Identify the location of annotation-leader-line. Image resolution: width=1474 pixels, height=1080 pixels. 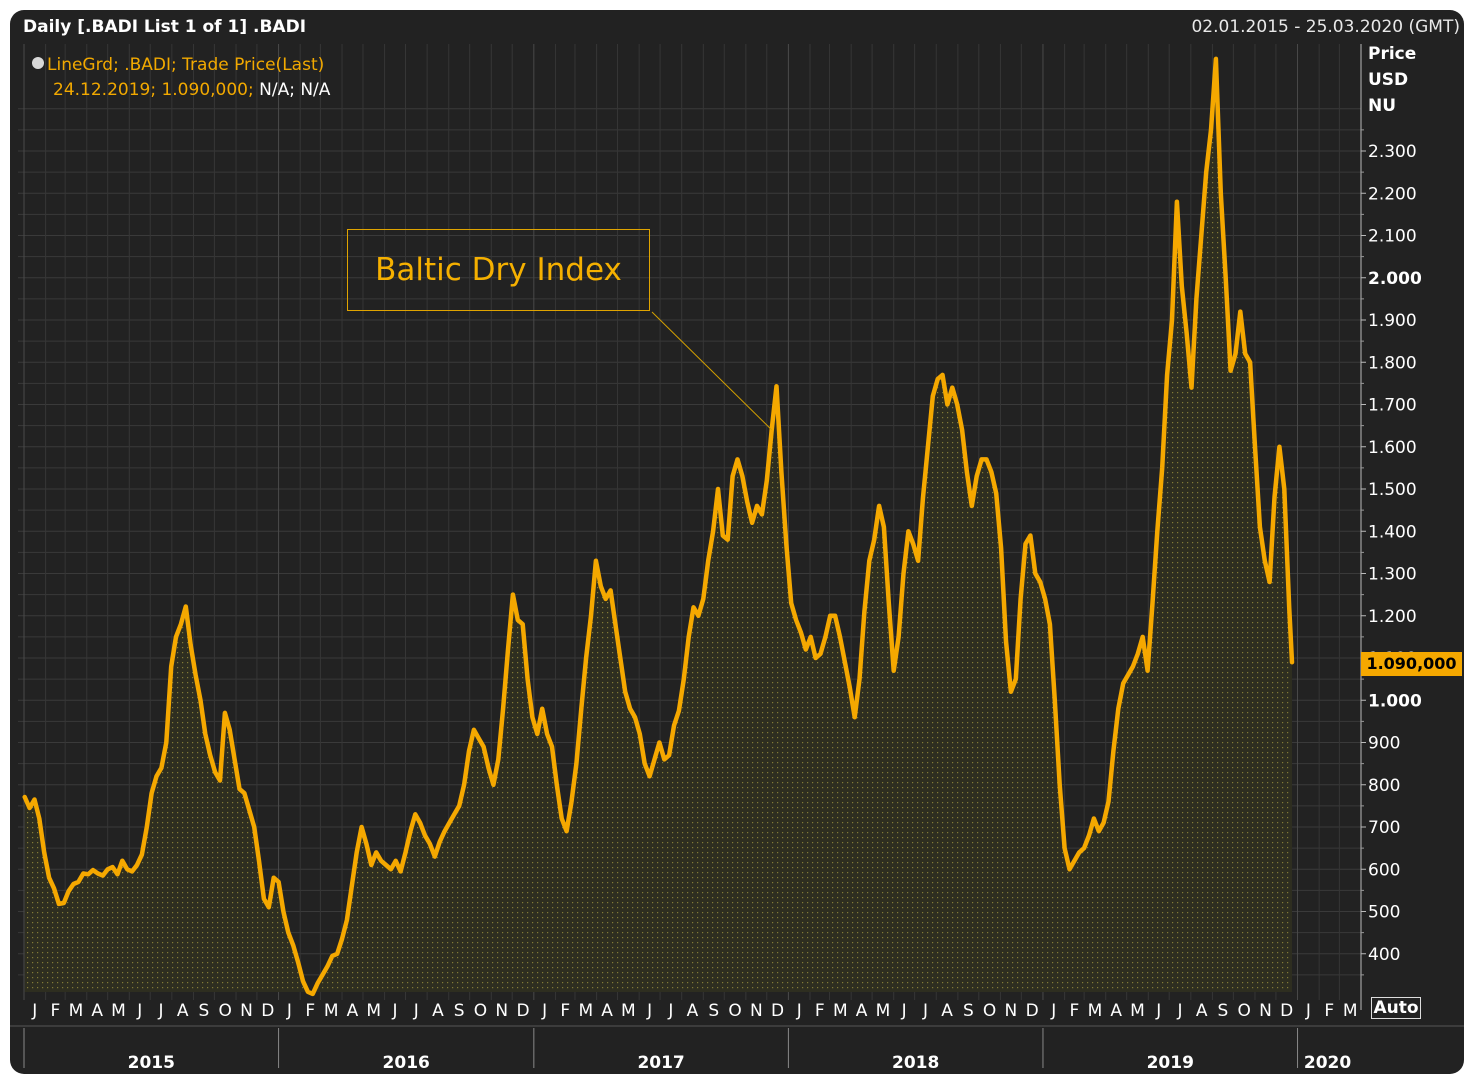
(712, 371).